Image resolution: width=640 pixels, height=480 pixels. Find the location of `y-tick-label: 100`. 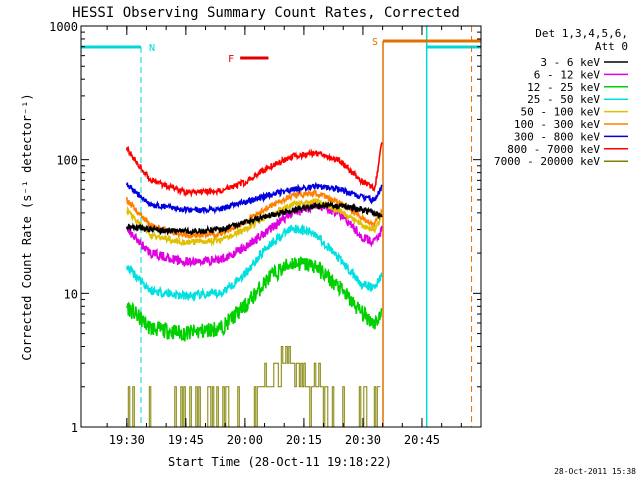

y-tick-label: 100 is located at coordinates (67, 161).